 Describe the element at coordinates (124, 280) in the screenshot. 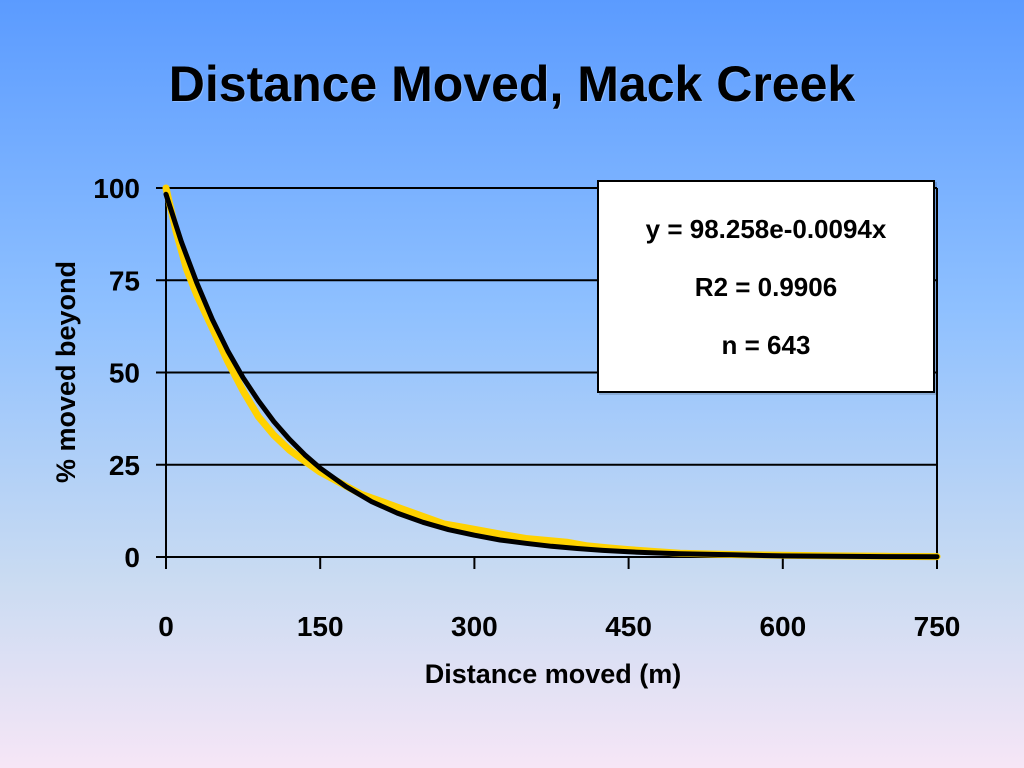

I see `y-tick-label-75: 75` at that location.